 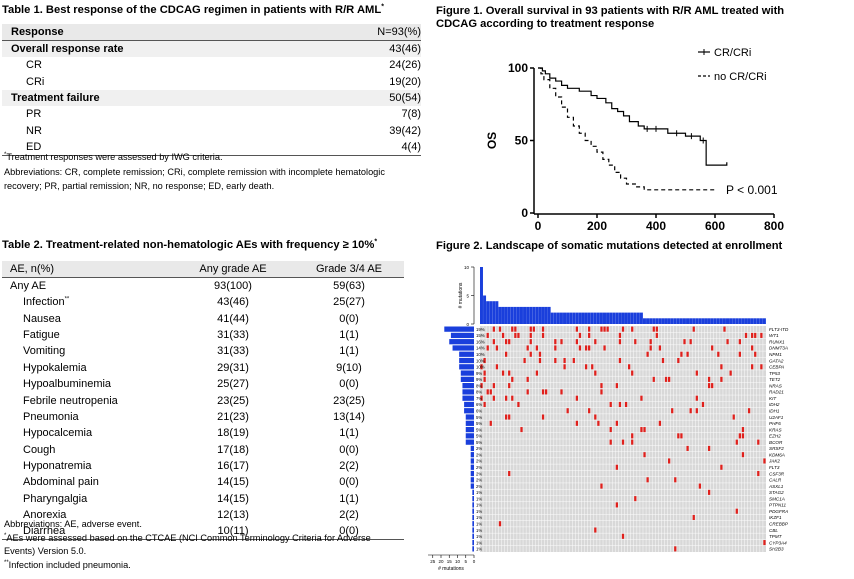 I want to click on table1-cell-value: 19(20), so click(x=405, y=81).